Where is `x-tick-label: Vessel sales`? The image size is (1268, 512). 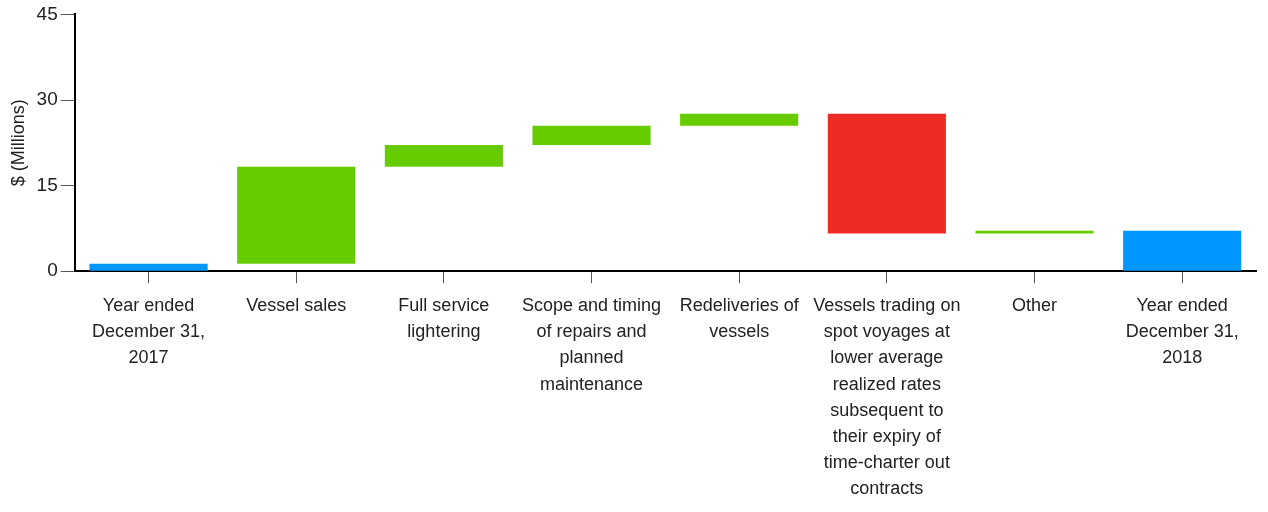
x-tick-label: Vessel sales is located at coordinates (296, 305).